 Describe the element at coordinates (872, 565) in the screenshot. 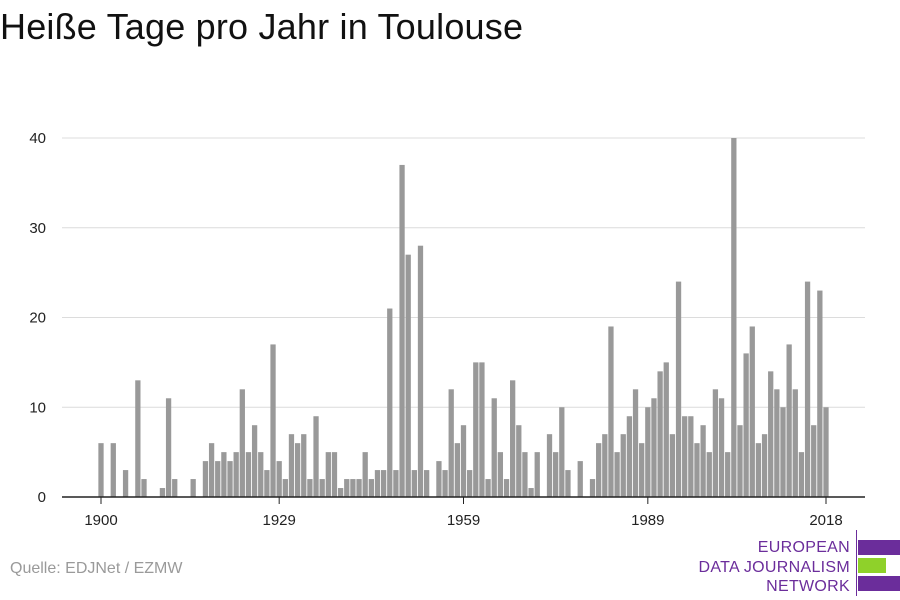

I see `logo-bar-middle` at that location.